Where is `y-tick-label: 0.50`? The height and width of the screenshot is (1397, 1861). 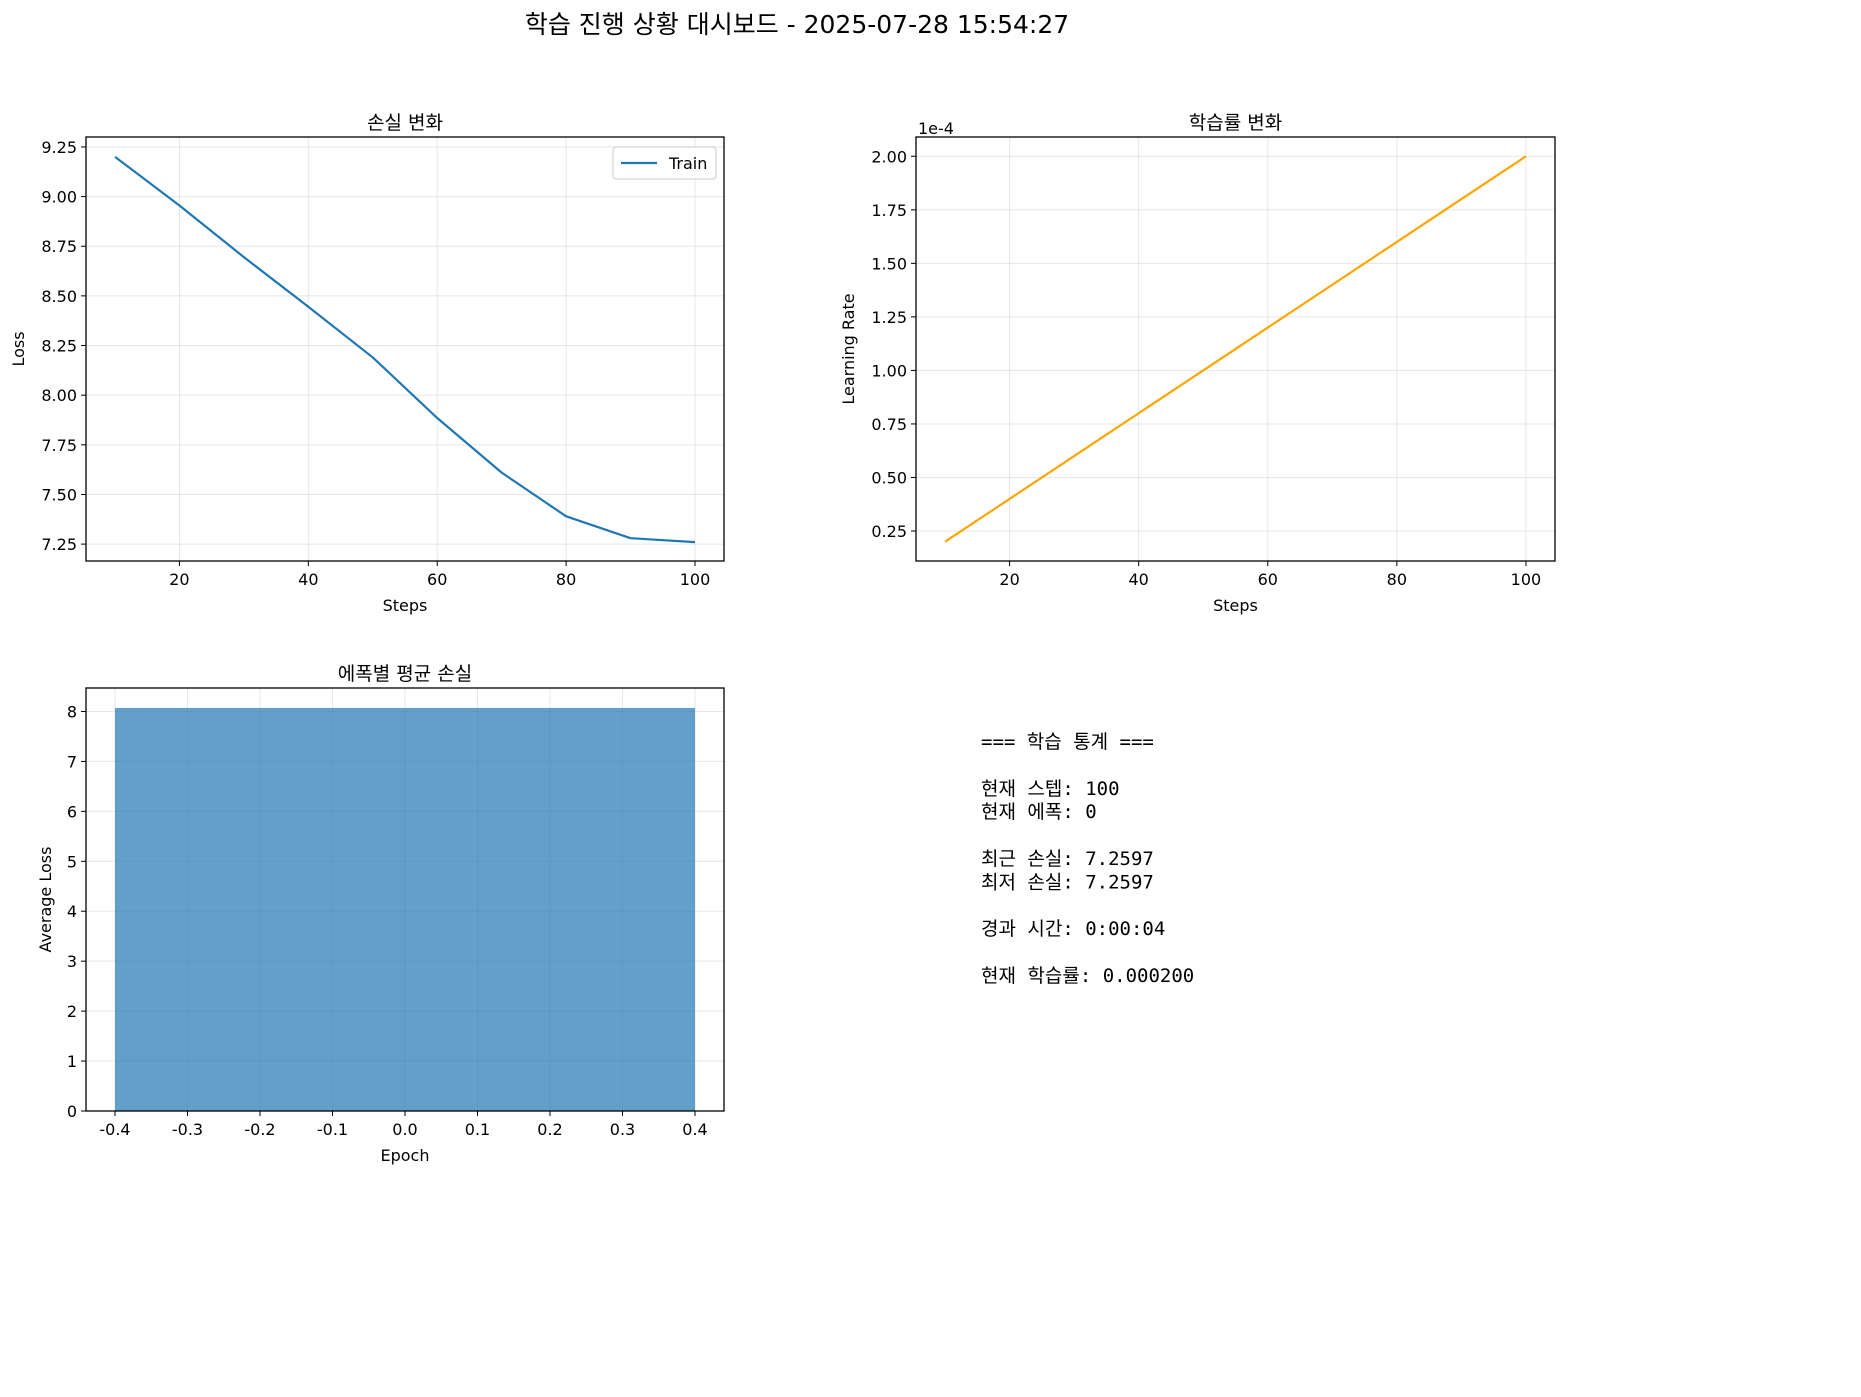 y-tick-label: 0.50 is located at coordinates (889, 477).